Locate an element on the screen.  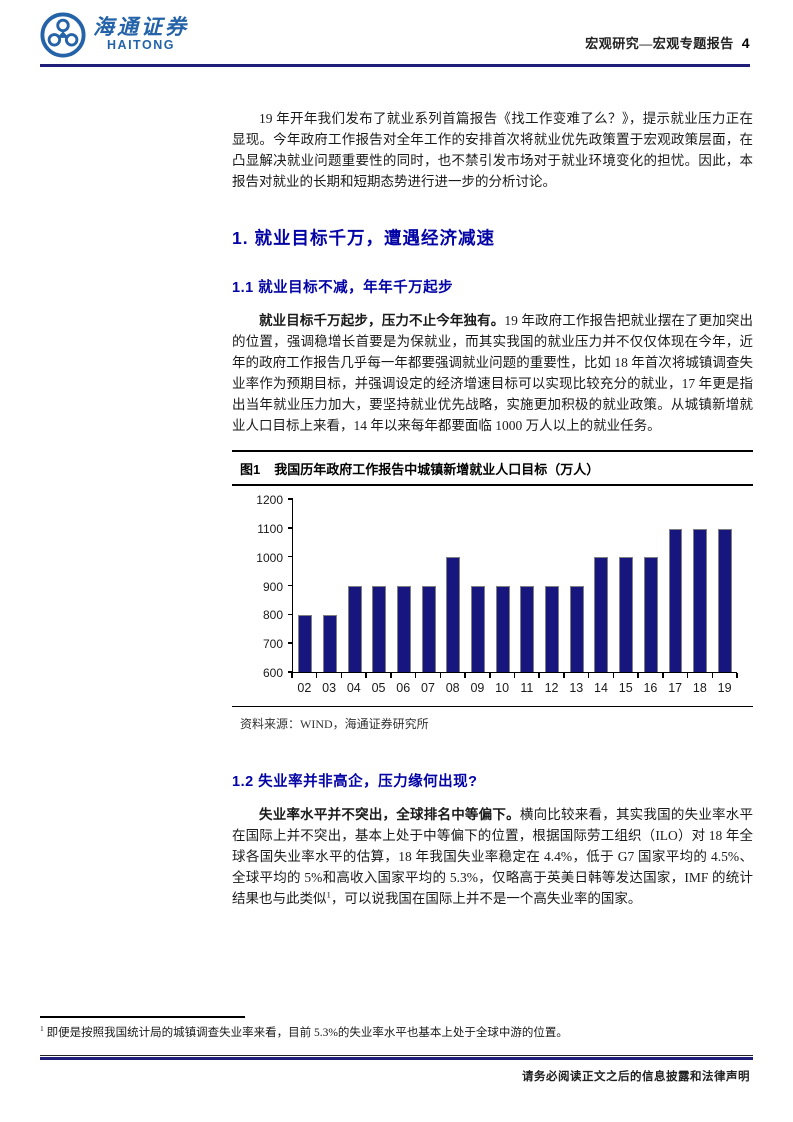
y-tick-label: 1100 is located at coordinates (270, 528).